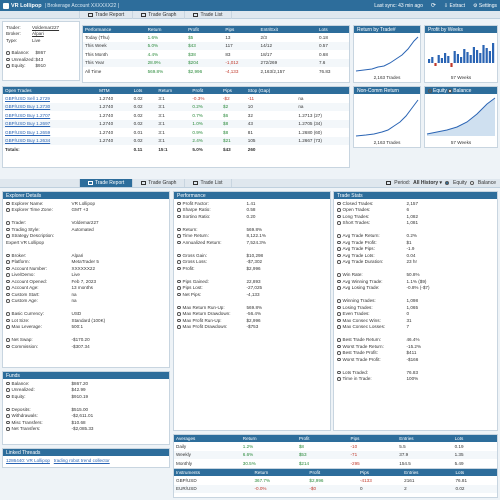 Image resolution: width=500 pixels, height=500 pixels. What do you see at coordinates (433, 6) in the screenshot?
I see `sync-icon: ⟳` at bounding box center [433, 6].